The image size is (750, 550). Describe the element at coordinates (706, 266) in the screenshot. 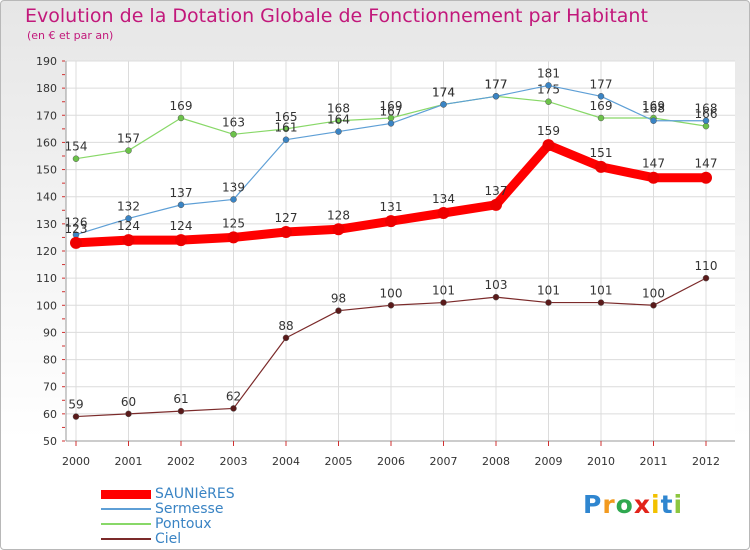

I see `data-label-ciel: 110` at that location.